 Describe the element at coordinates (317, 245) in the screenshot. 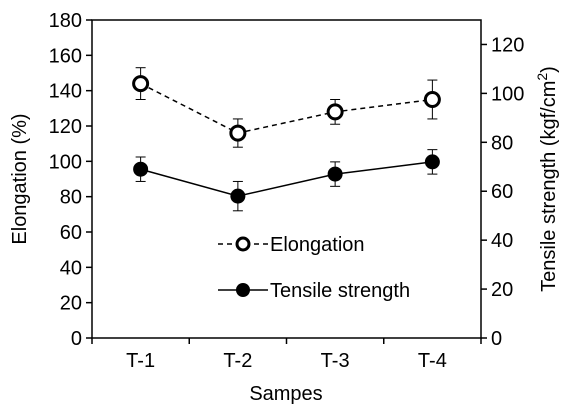

I see `legend-elongation-label: Elongation` at that location.